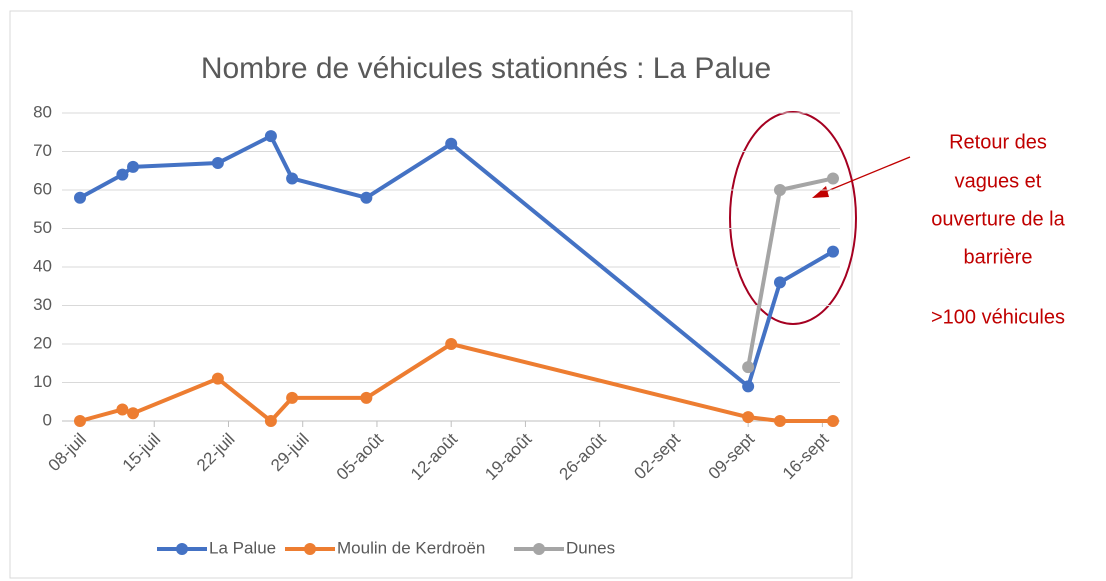 The width and height of the screenshot is (1106, 581). Describe the element at coordinates (865, 175) in the screenshot. I see `annotation-arrow` at that location.